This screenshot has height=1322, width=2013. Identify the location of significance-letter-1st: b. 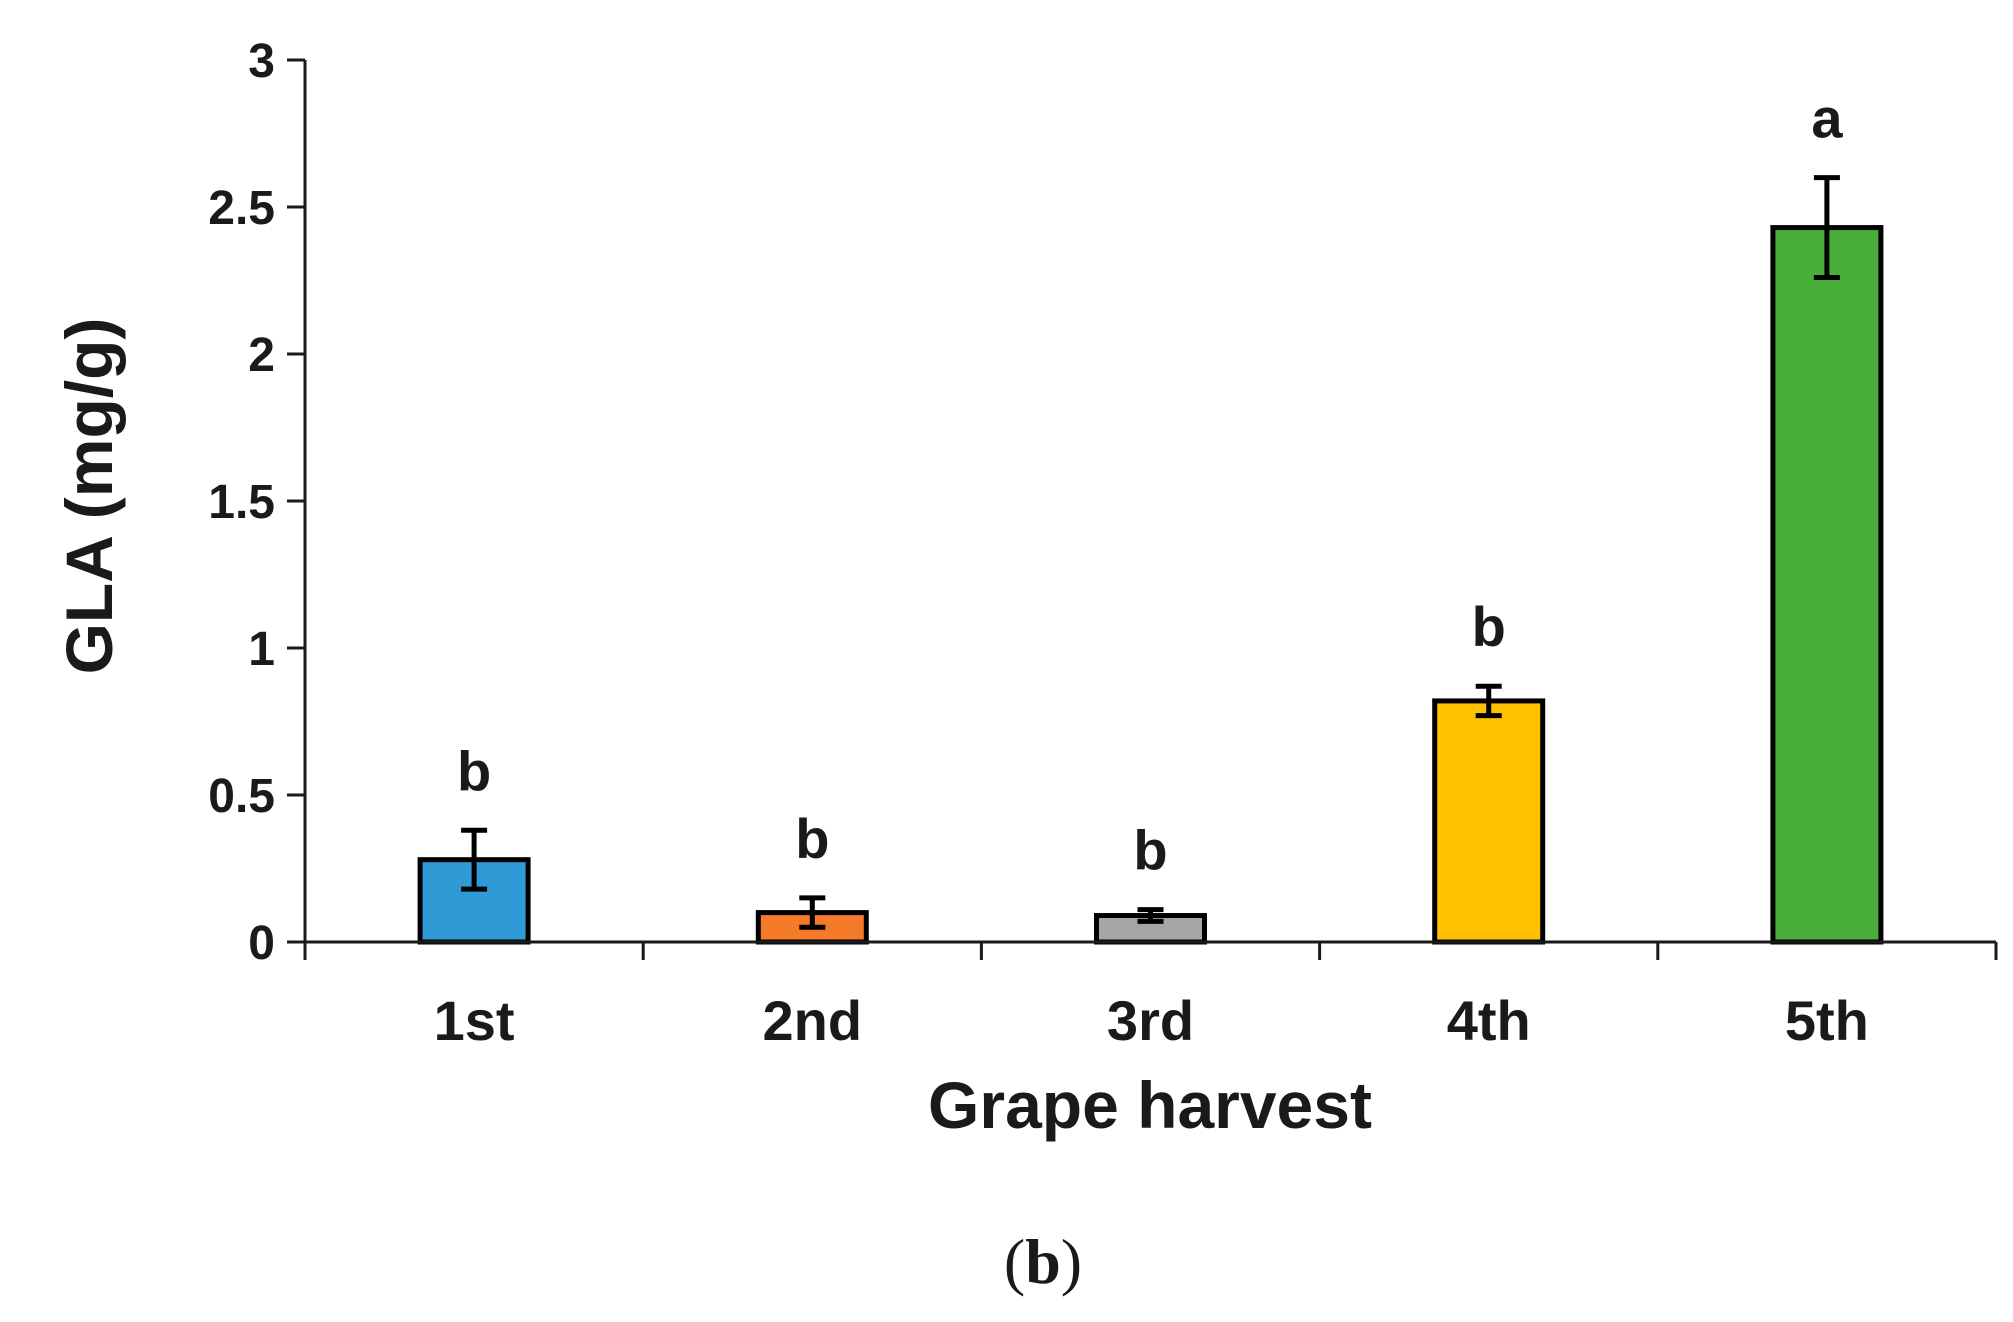
(474, 770).